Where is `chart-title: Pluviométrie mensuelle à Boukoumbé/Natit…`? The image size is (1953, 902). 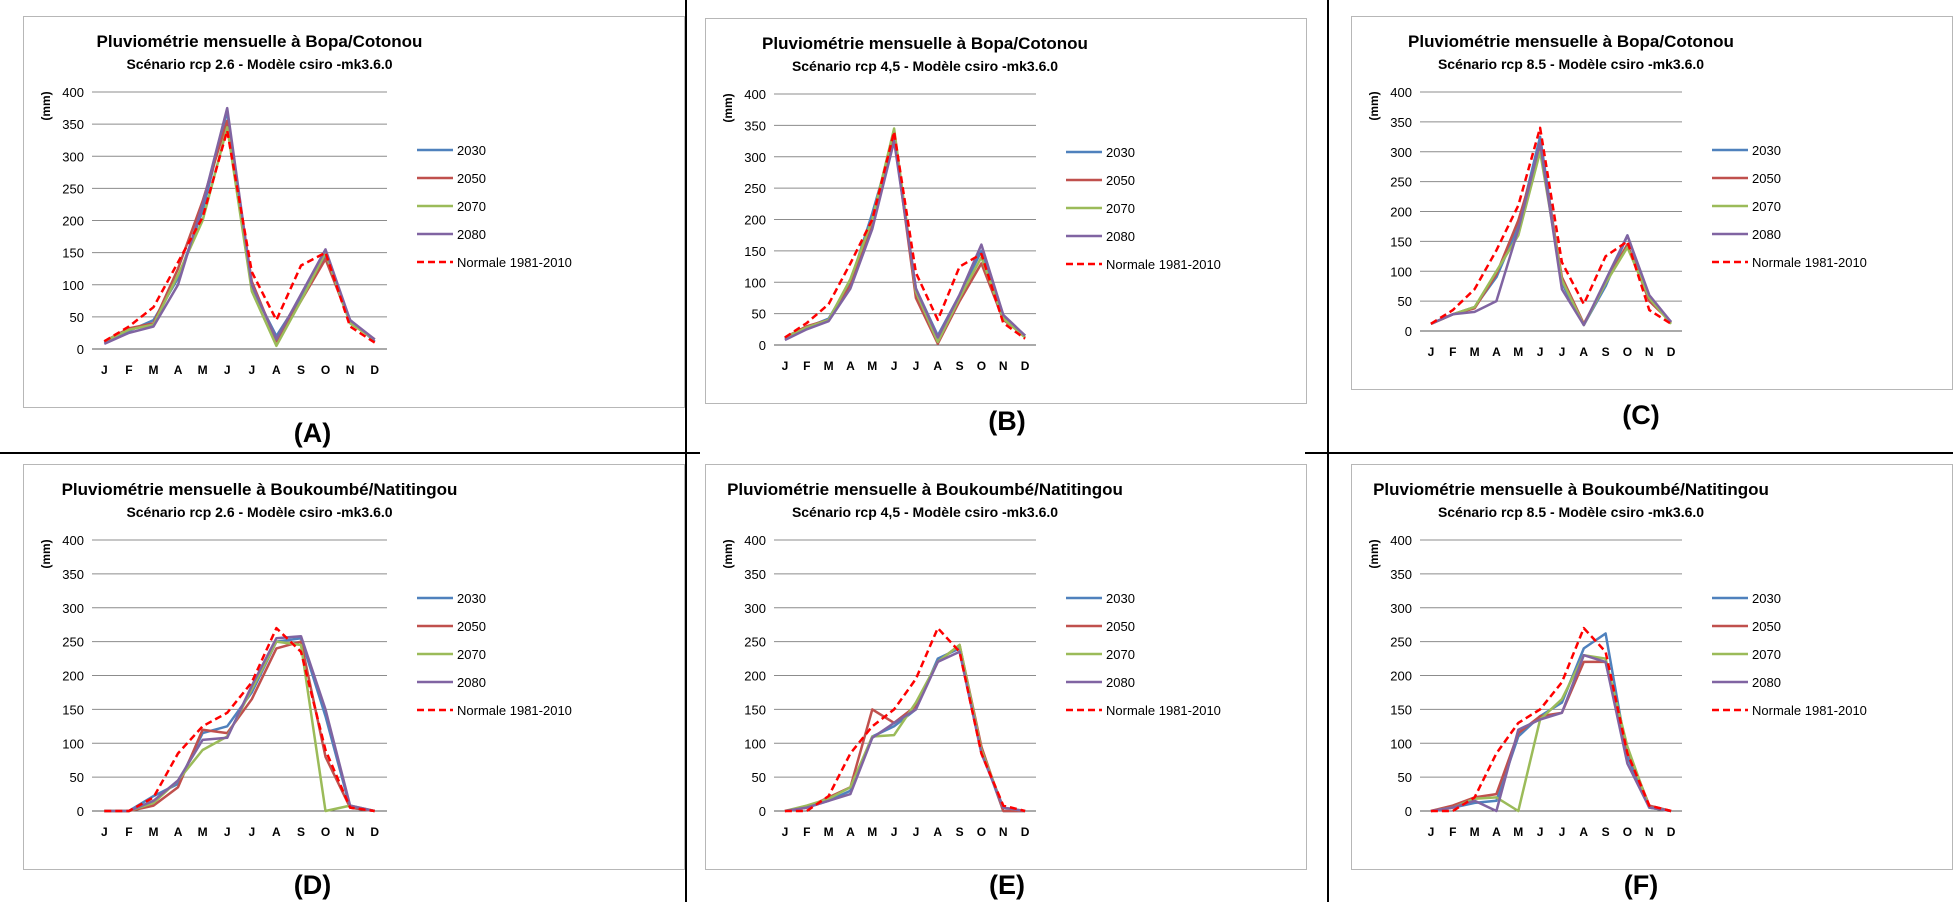 chart-title: Pluviométrie mensuelle à Boukoumbé/Natit… is located at coordinates (1571, 489).